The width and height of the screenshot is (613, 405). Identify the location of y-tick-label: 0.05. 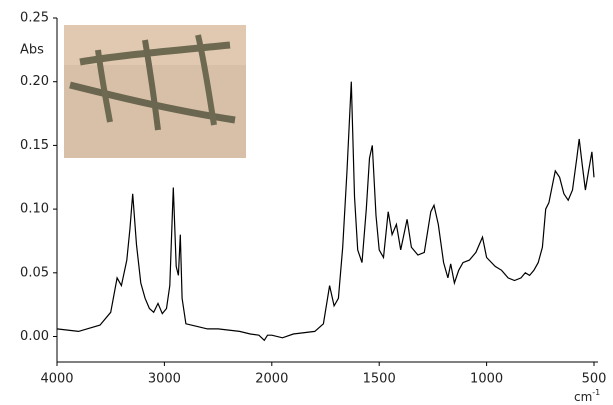
(34, 272).